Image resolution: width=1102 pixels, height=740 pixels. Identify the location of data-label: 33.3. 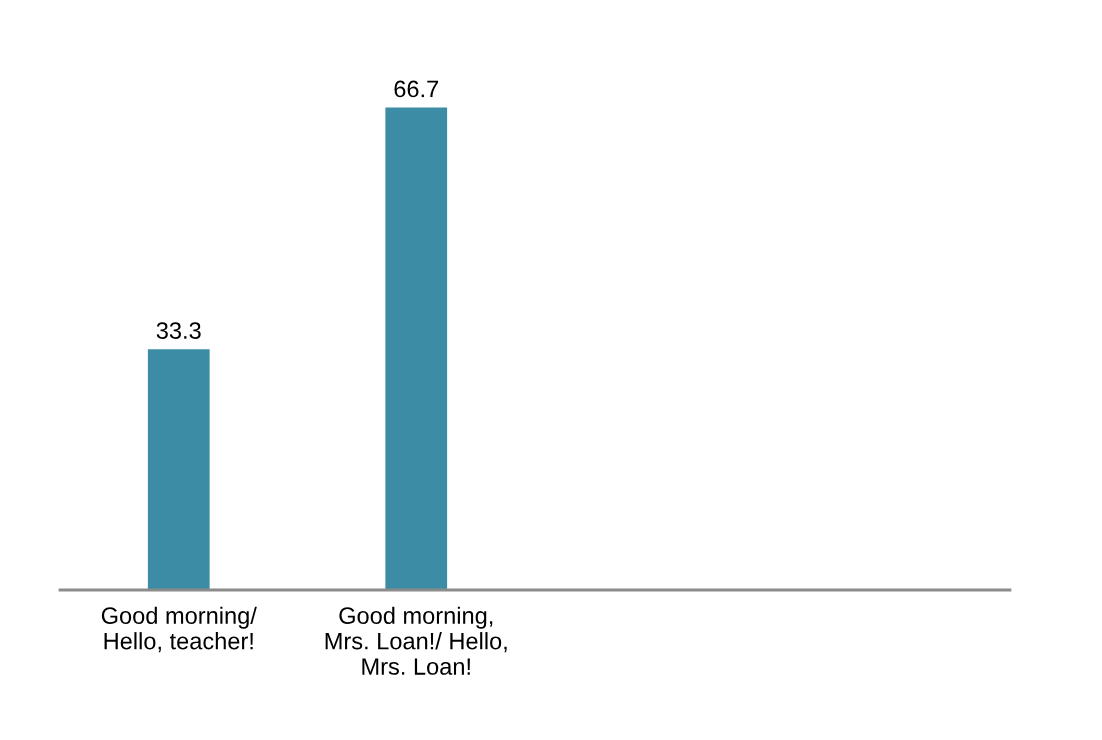
(178, 330).